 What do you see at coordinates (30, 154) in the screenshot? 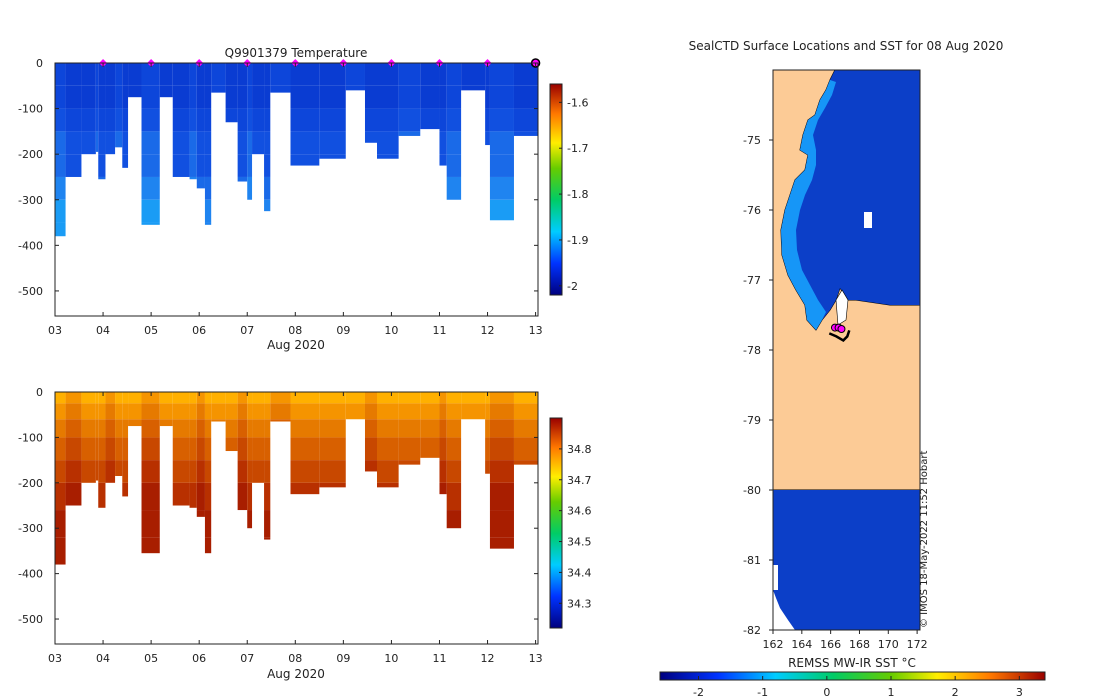
I see `temperature-y-tick-label: -200` at bounding box center [30, 154].